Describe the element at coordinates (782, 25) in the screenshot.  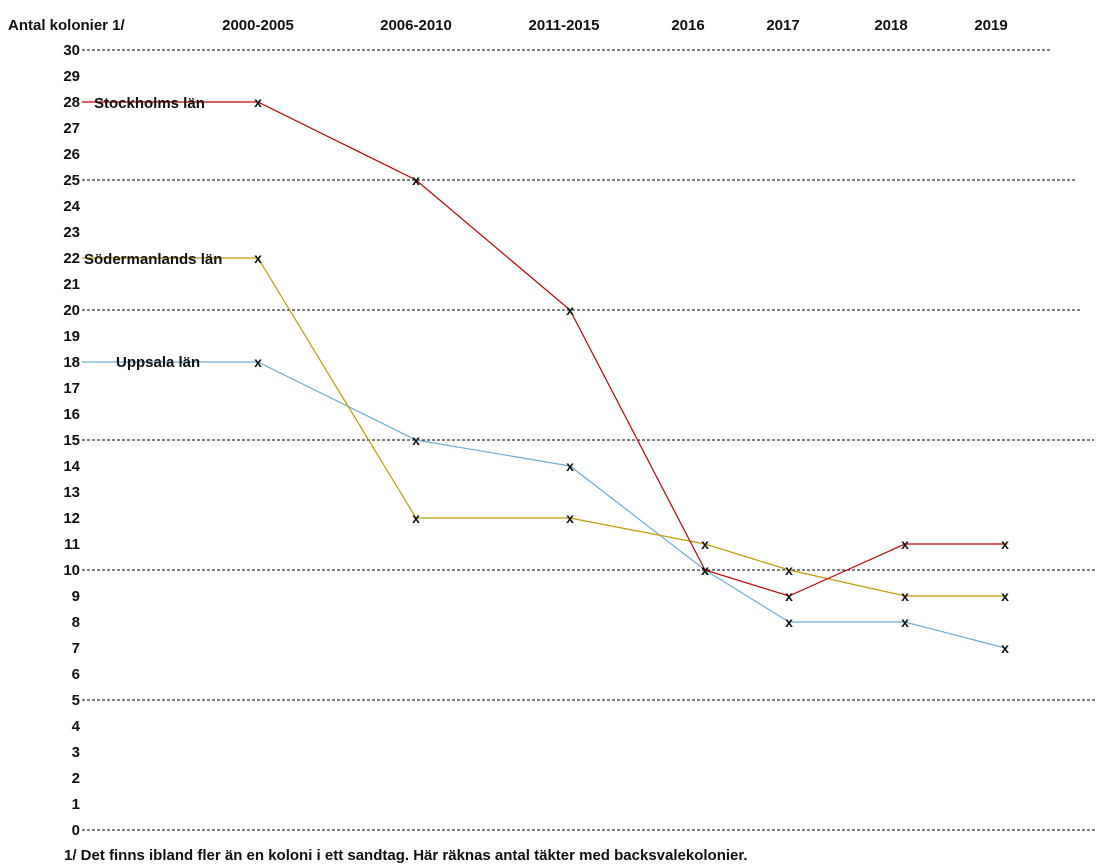
I see `column-header-2017: 2017` at that location.